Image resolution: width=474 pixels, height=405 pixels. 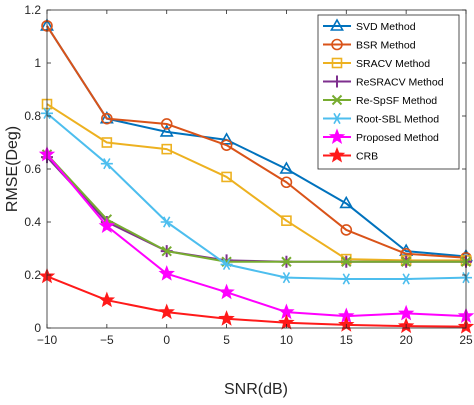 I want to click on y-tick-label: 0, so click(x=37, y=328).